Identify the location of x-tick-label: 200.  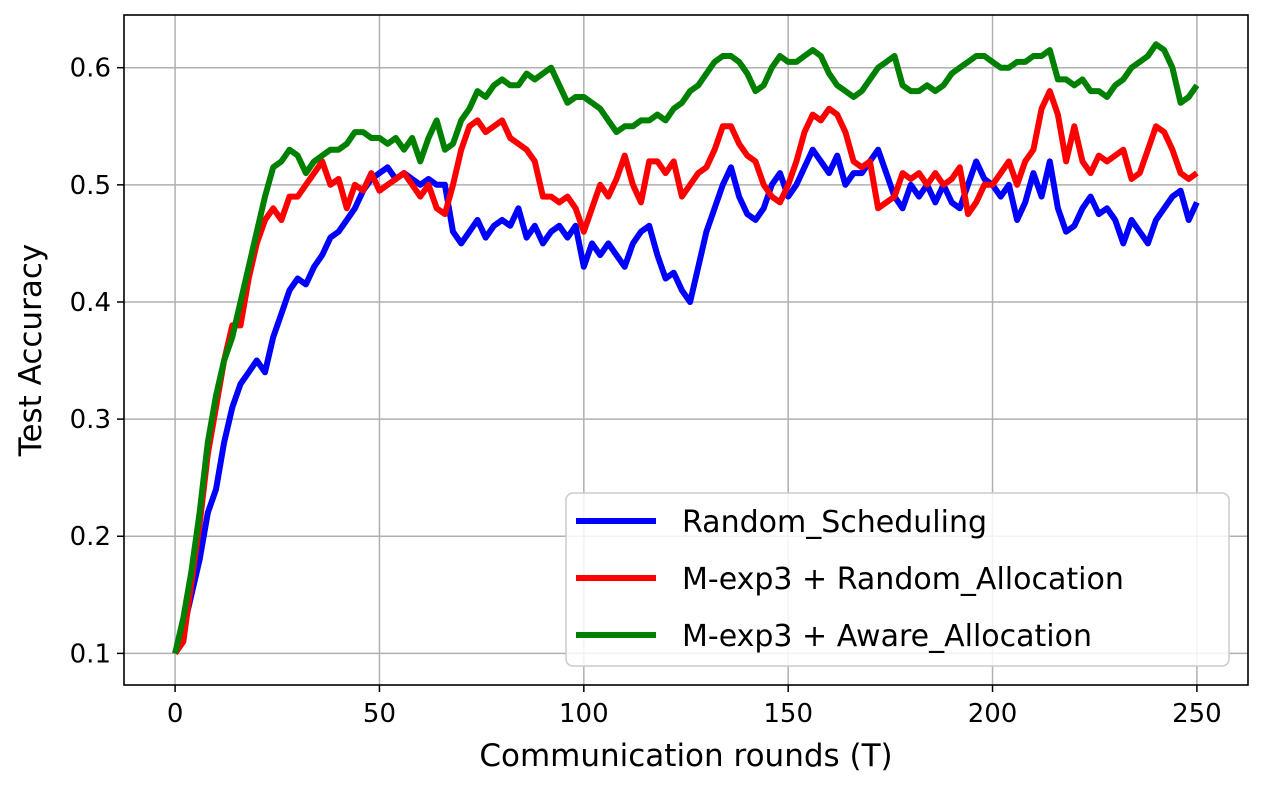
(993, 714).